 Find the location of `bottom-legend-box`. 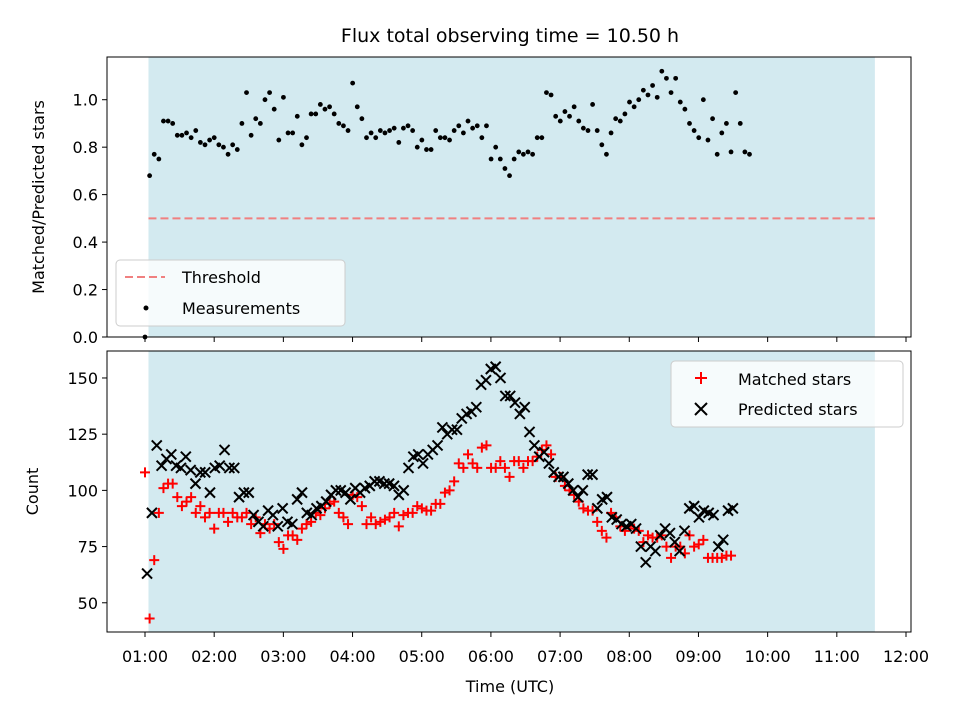

bottom-legend-box is located at coordinates (787, 394).